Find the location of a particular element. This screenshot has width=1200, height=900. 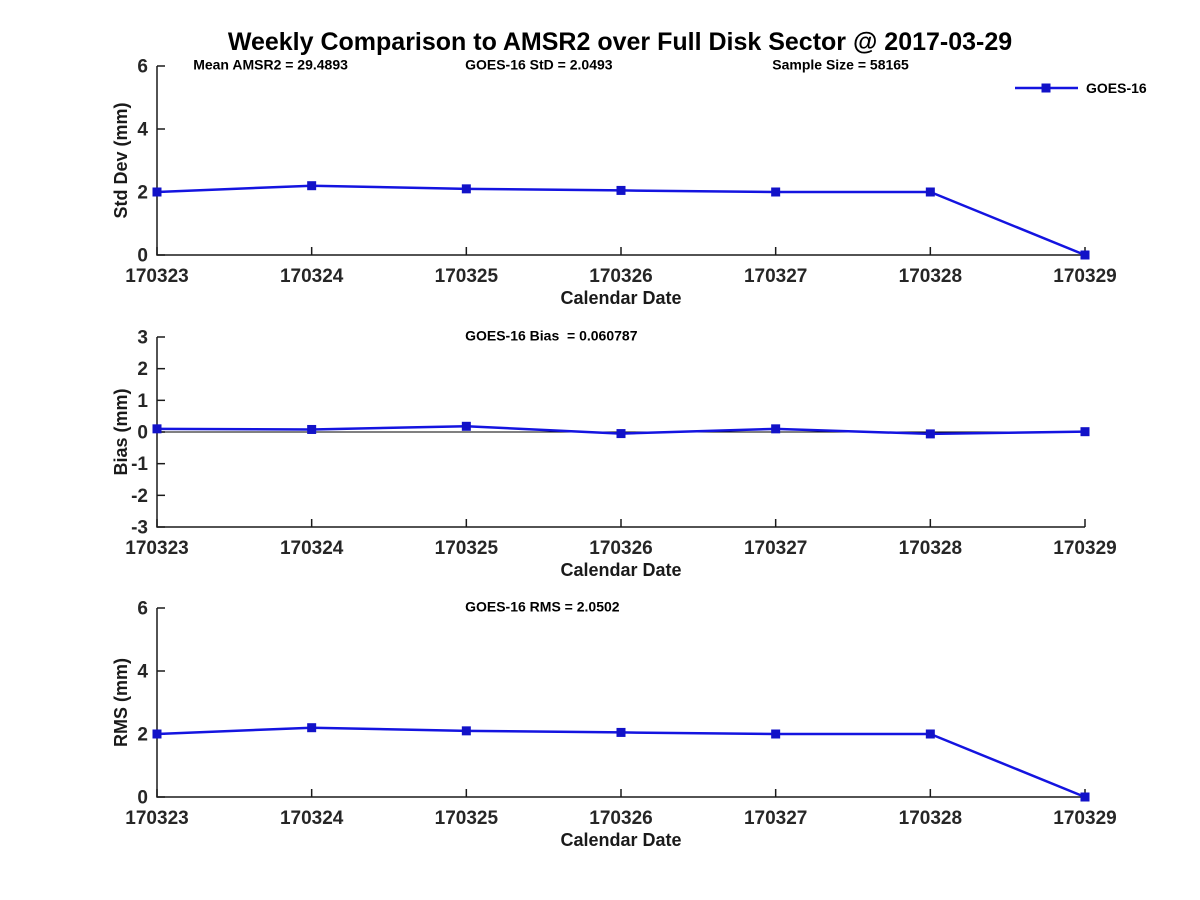

y-axis-label: Bias (mm) is located at coordinates (121, 431).